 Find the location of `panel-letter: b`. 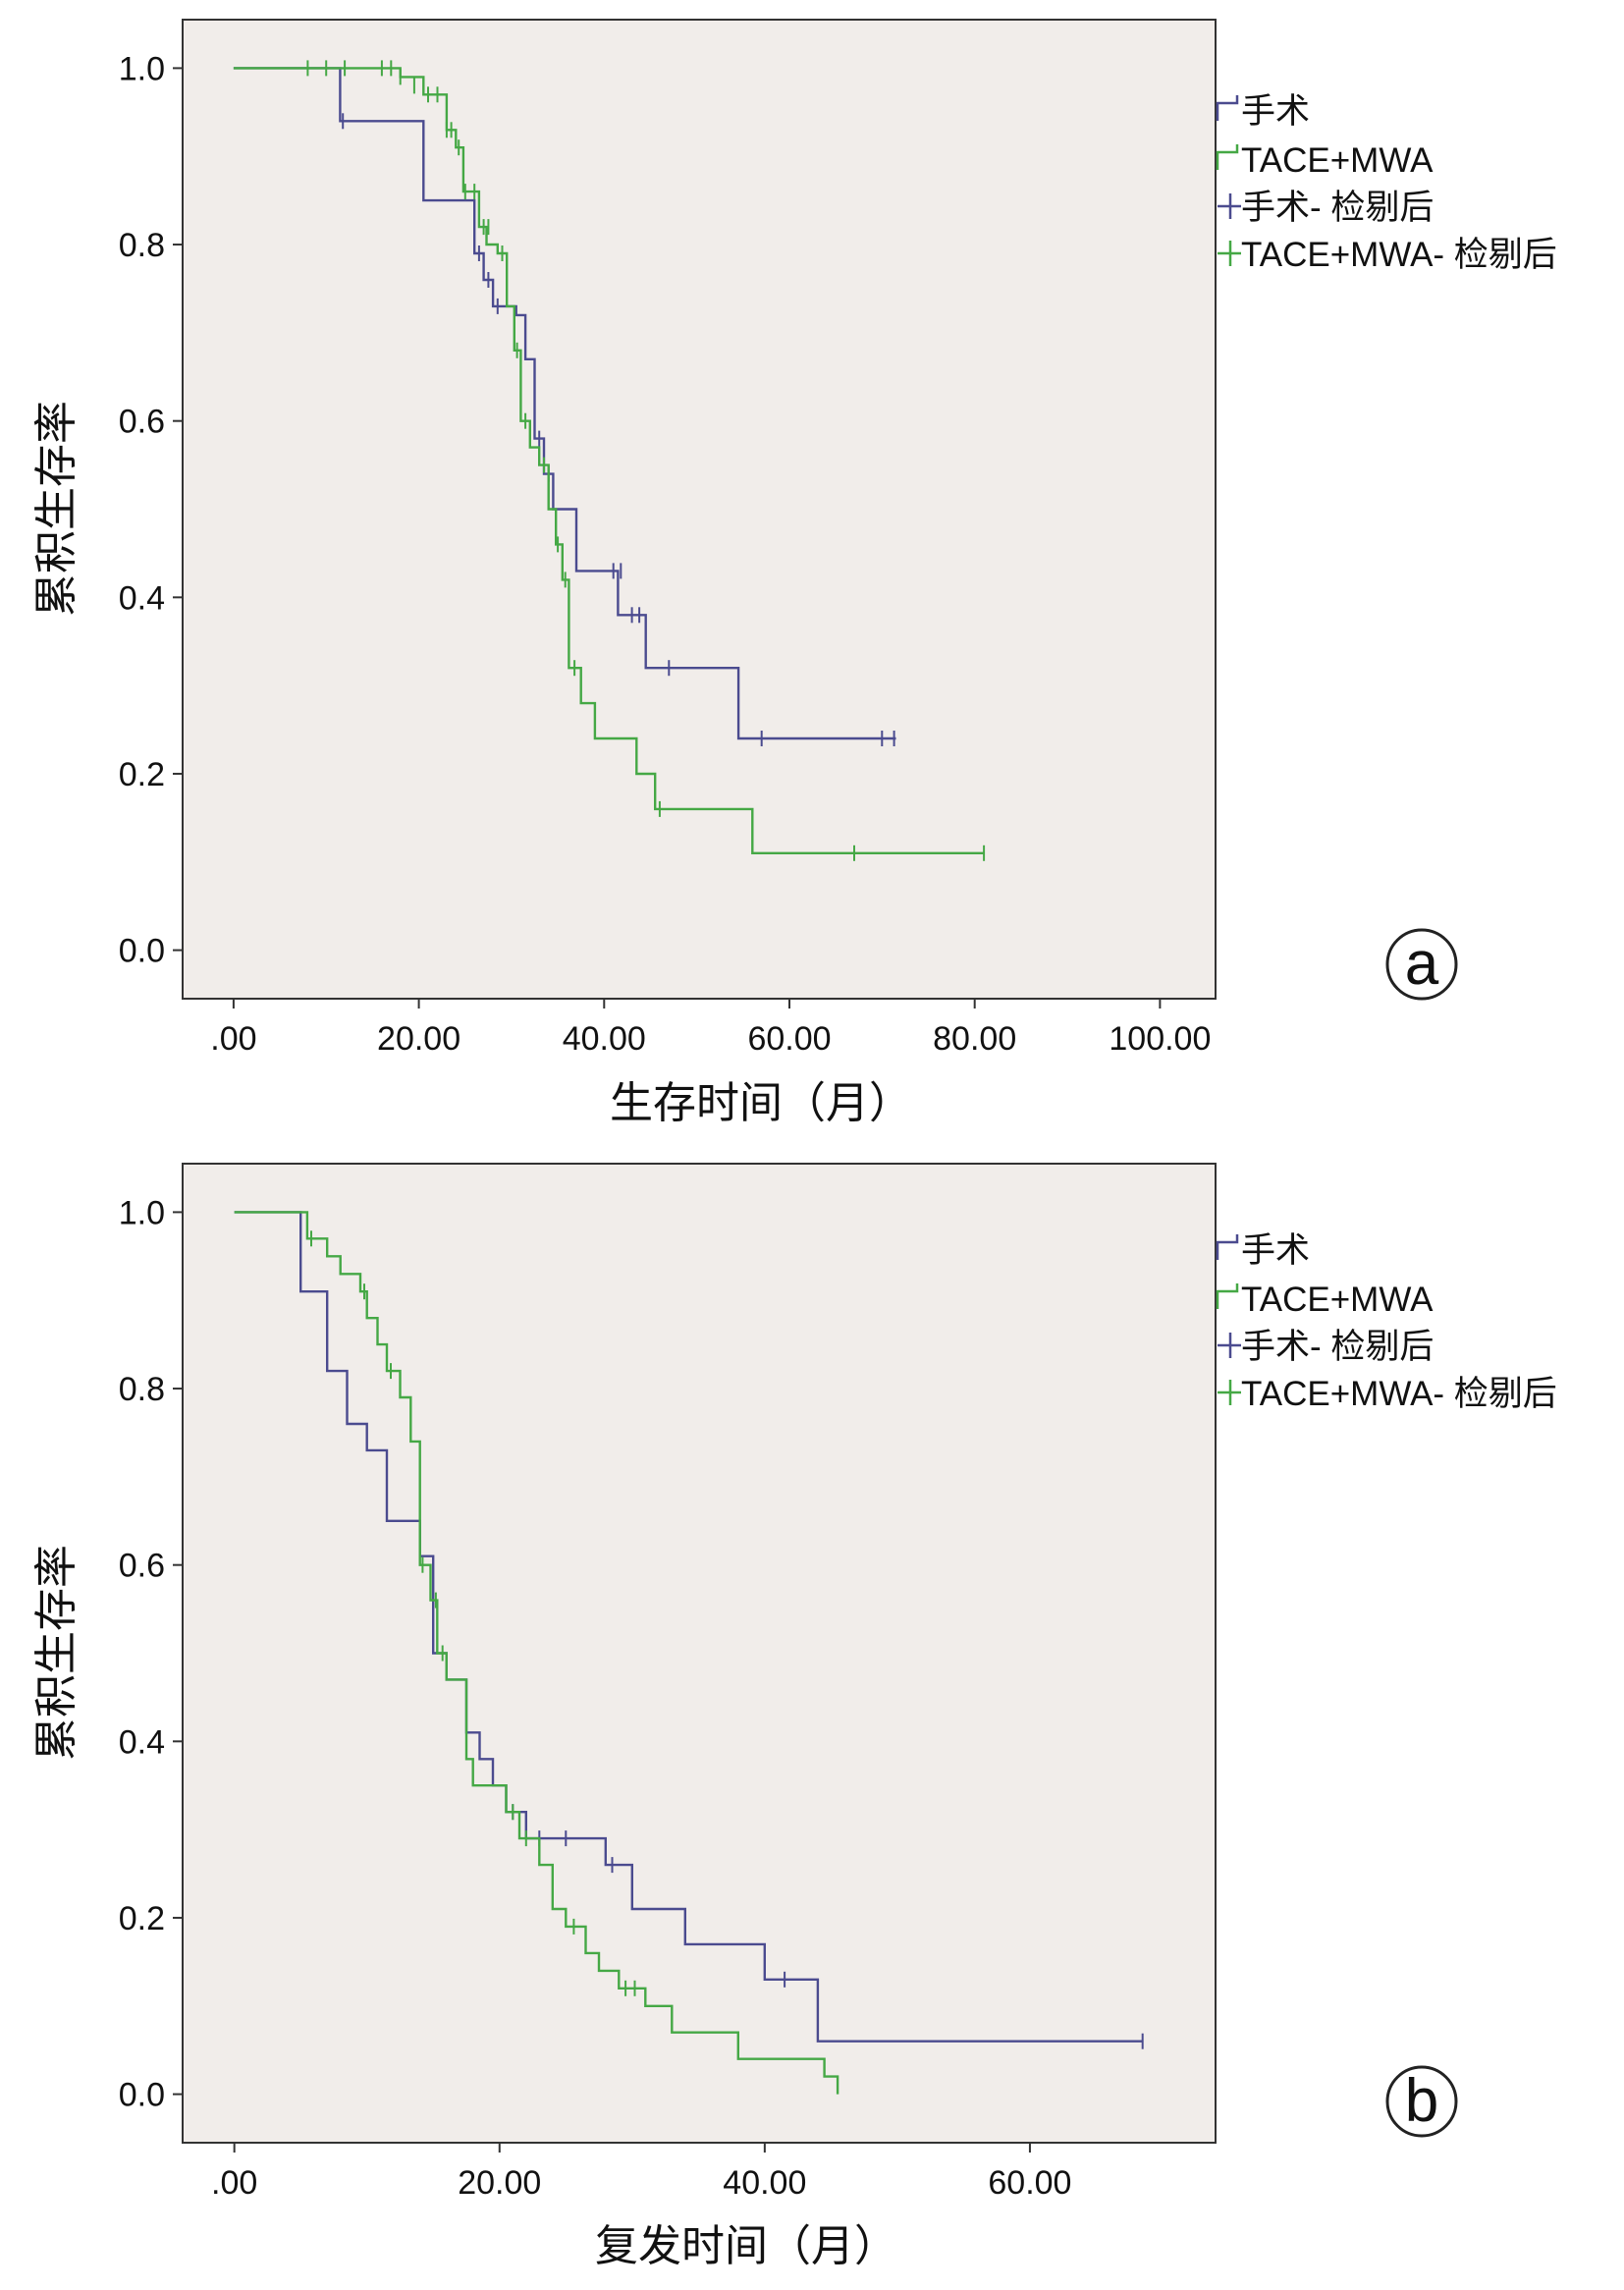

panel-letter: b is located at coordinates (1421, 2101).